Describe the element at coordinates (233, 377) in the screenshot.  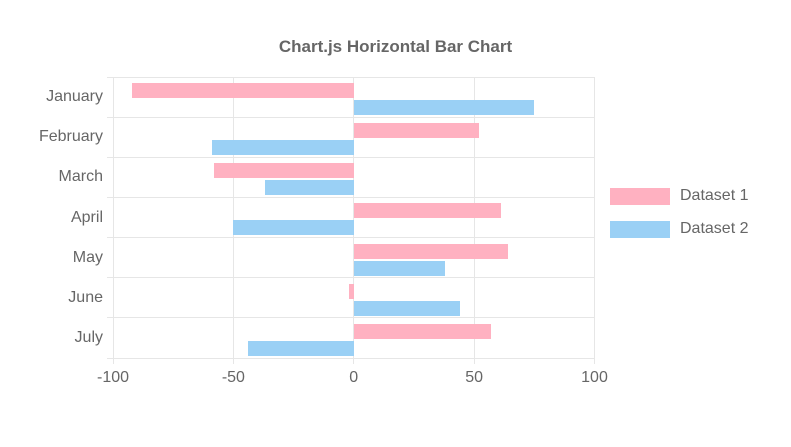
I see `x-tick-label: -50` at that location.